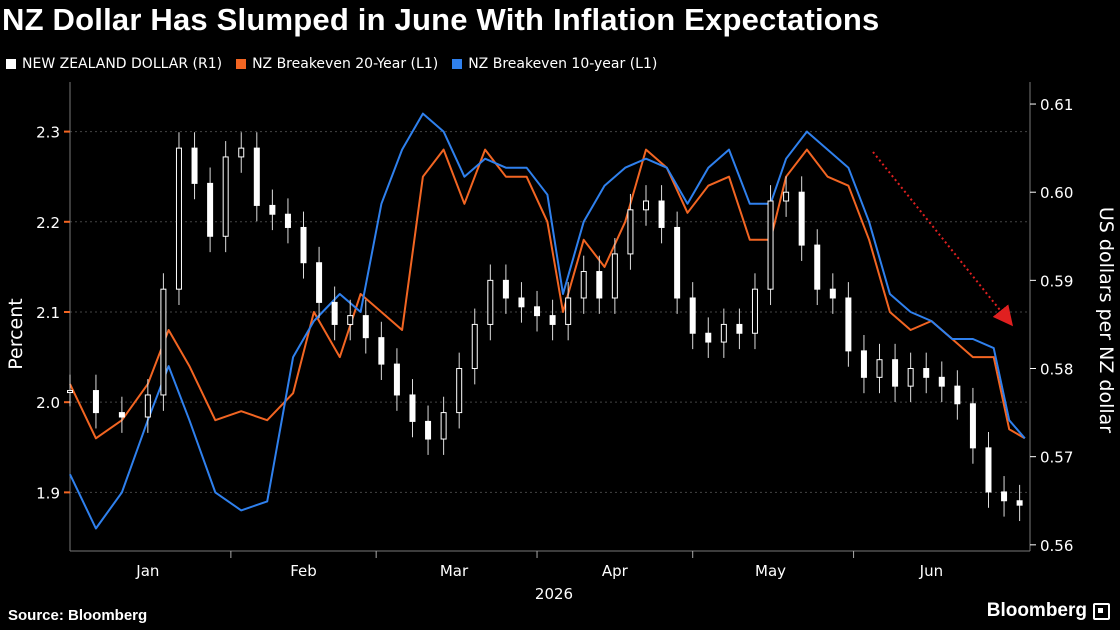 The height and width of the screenshot is (630, 1120). Describe the element at coordinates (1056, 193) in the screenshot. I see `y-right-tick-label: 0.60` at that location.